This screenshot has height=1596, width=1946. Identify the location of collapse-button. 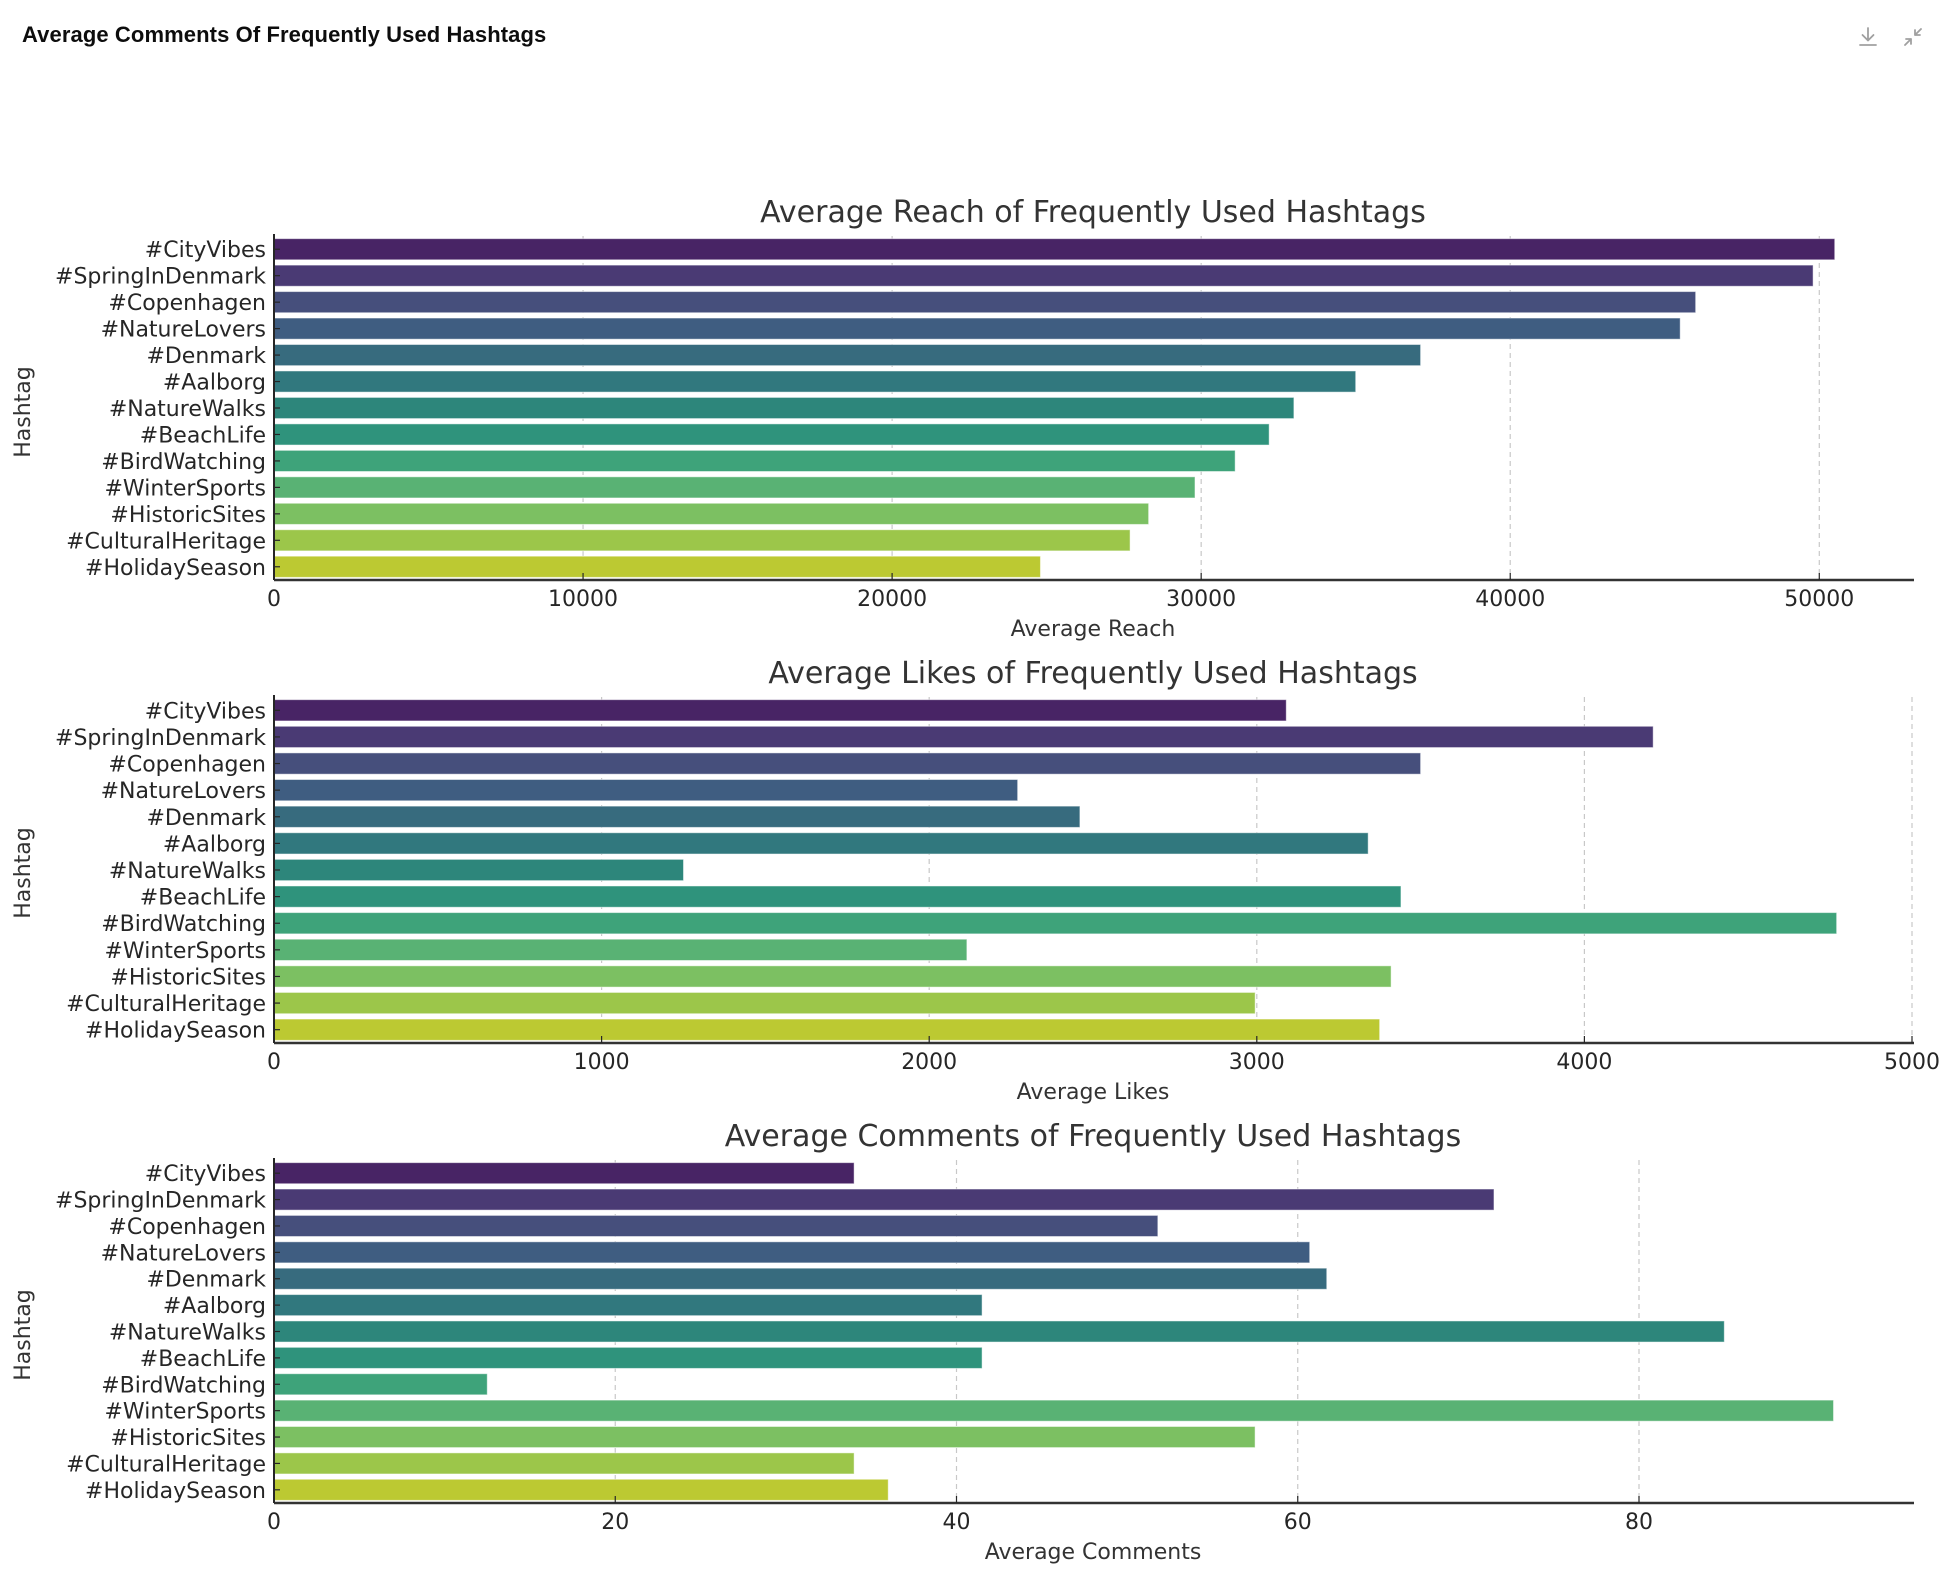
(1913, 37).